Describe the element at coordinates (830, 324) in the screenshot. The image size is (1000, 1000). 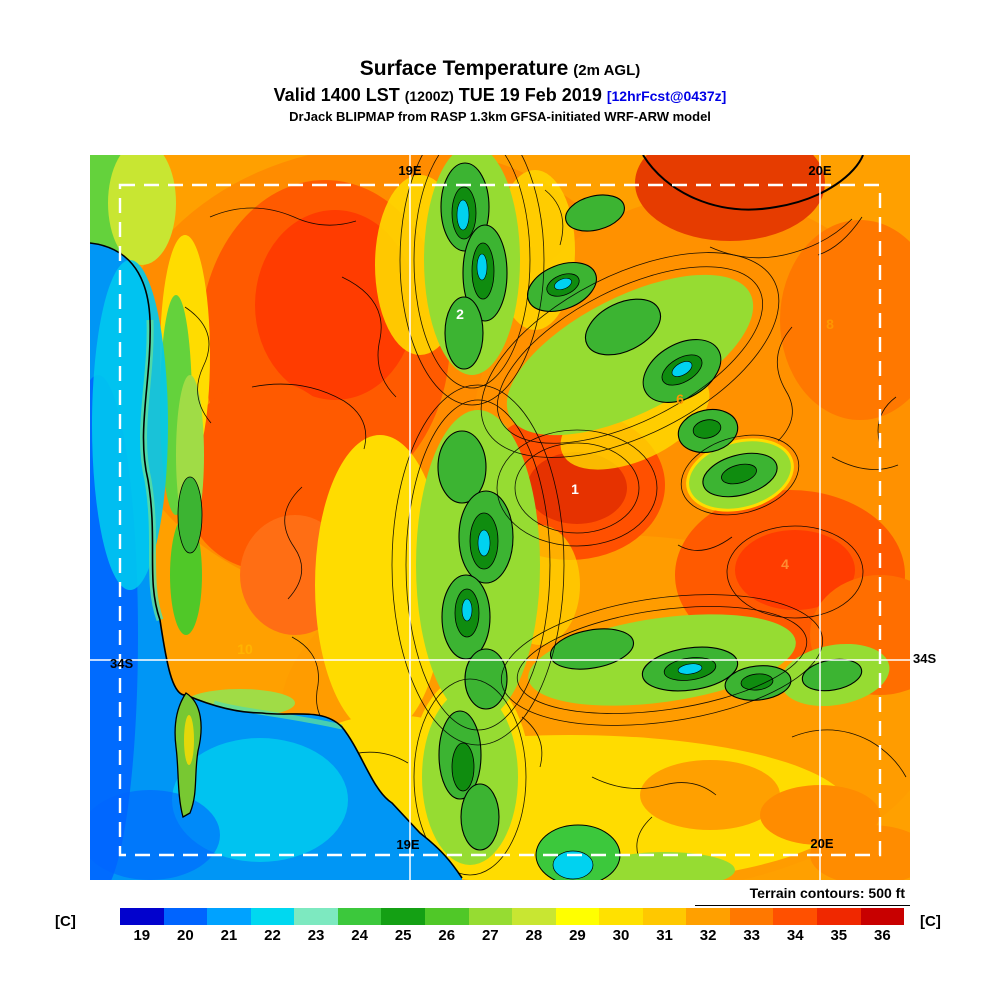
I see `waypoint-marker-8: 8` at that location.